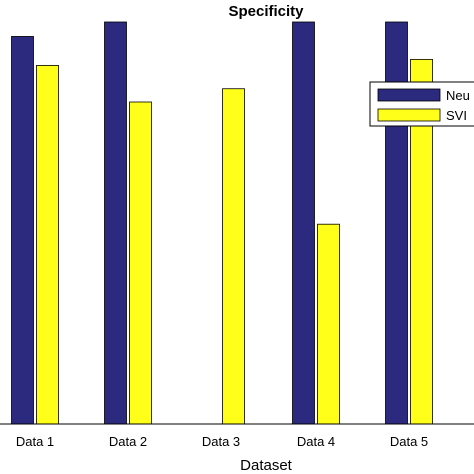 The width and height of the screenshot is (474, 474). Describe the element at coordinates (35, 441) in the screenshot. I see `x-tick-label-1: Data 1` at that location.